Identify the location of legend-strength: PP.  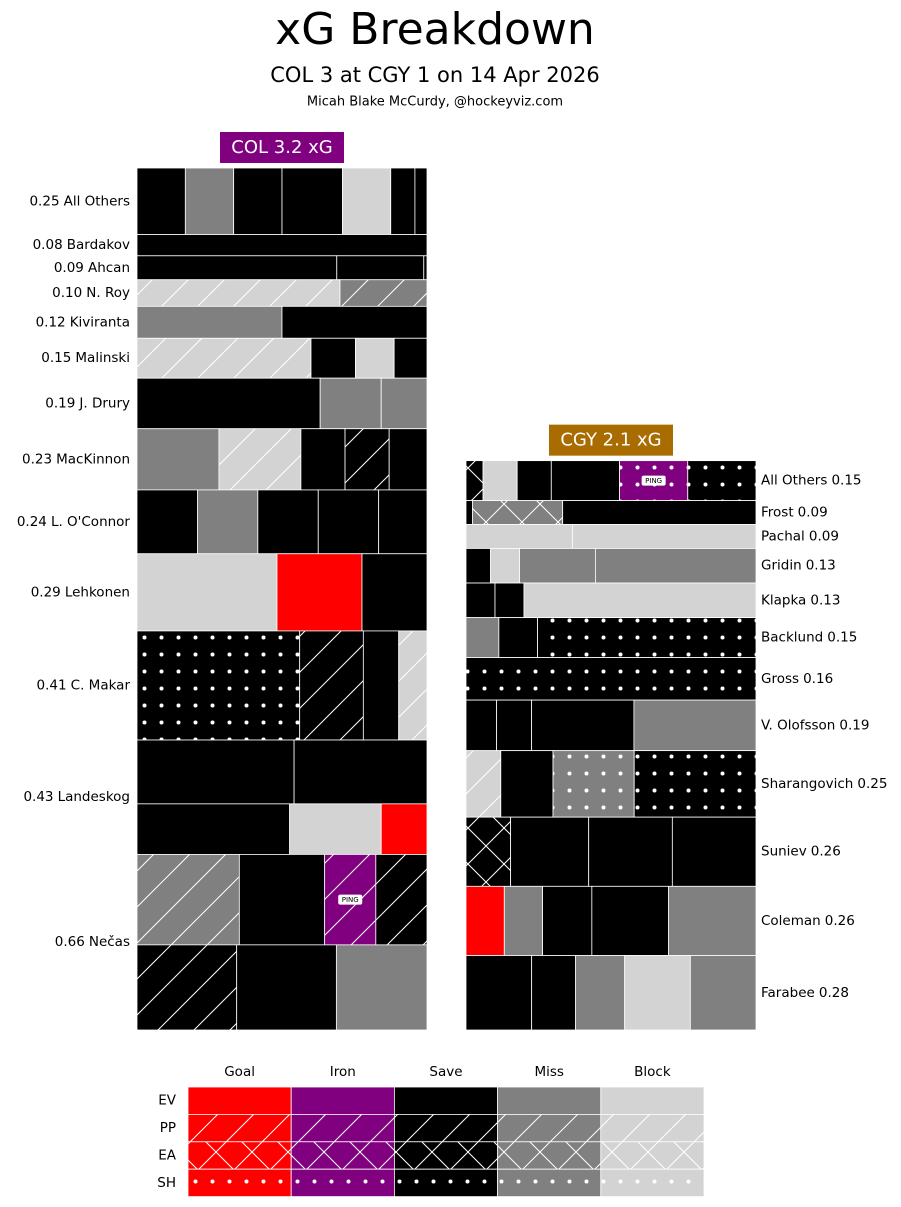
(168, 1128).